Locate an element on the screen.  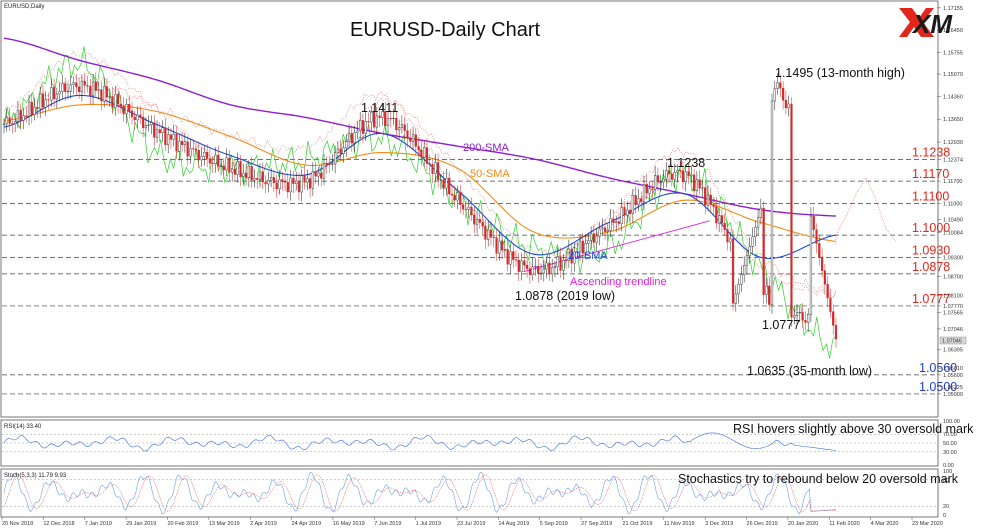
level-label-1-1238: 1.1238 is located at coordinates (931, 153).